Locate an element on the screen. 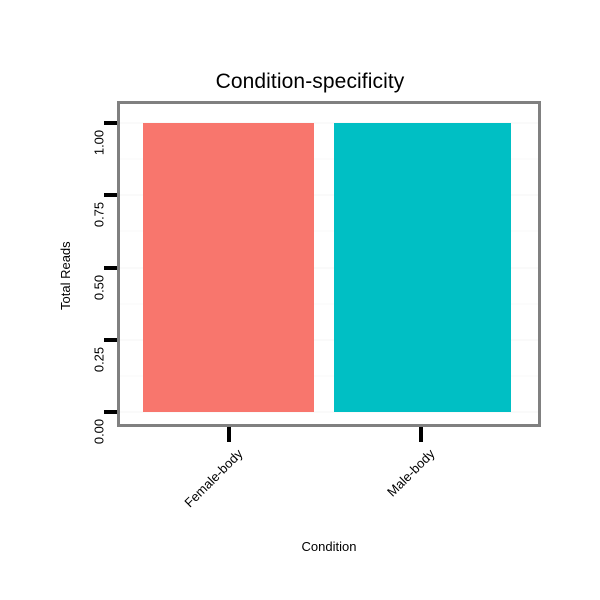 The height and width of the screenshot is (600, 600). y-tick-label: 1.00 is located at coordinates (99, 142).